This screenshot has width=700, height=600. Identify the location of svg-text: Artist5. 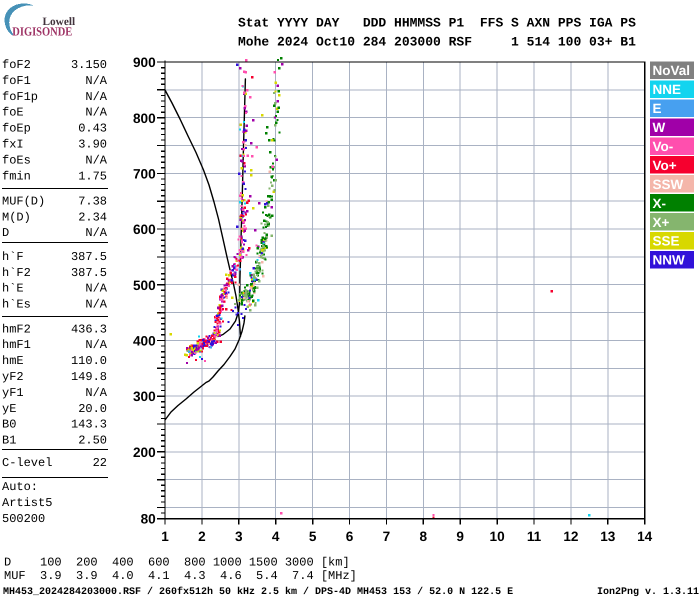
(27, 503).